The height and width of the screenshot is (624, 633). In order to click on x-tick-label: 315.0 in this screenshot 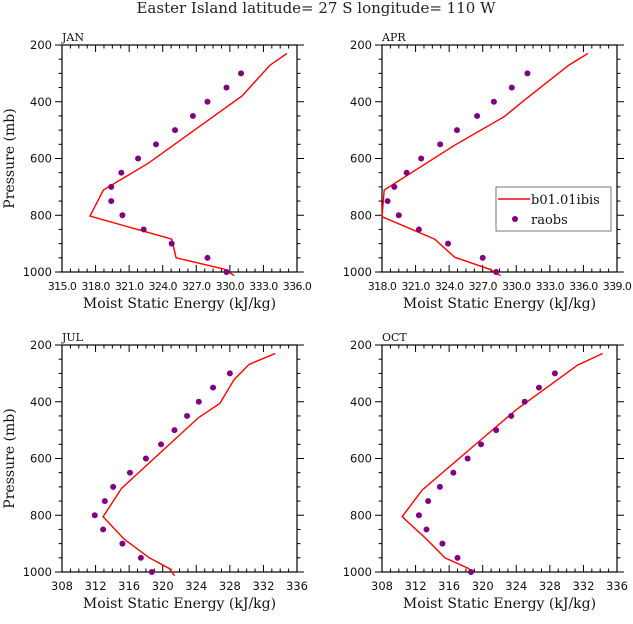, I will do `click(62, 286)`.